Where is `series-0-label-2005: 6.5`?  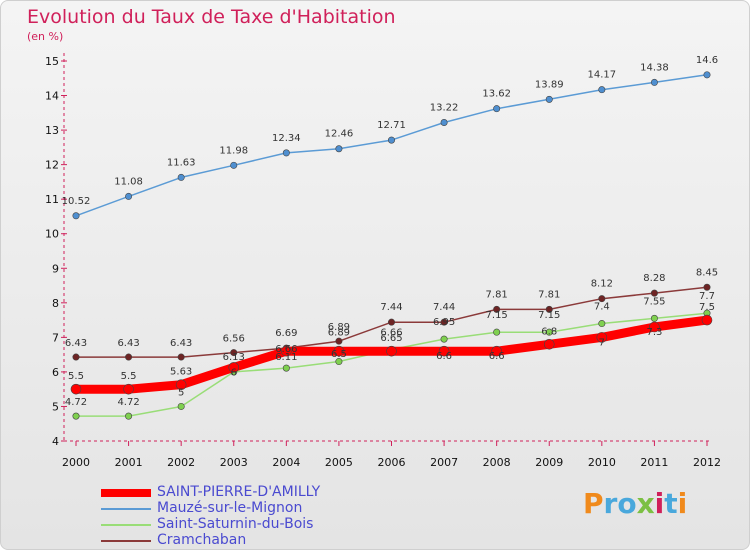
series-0-label-2005: 6.5 is located at coordinates (339, 354).